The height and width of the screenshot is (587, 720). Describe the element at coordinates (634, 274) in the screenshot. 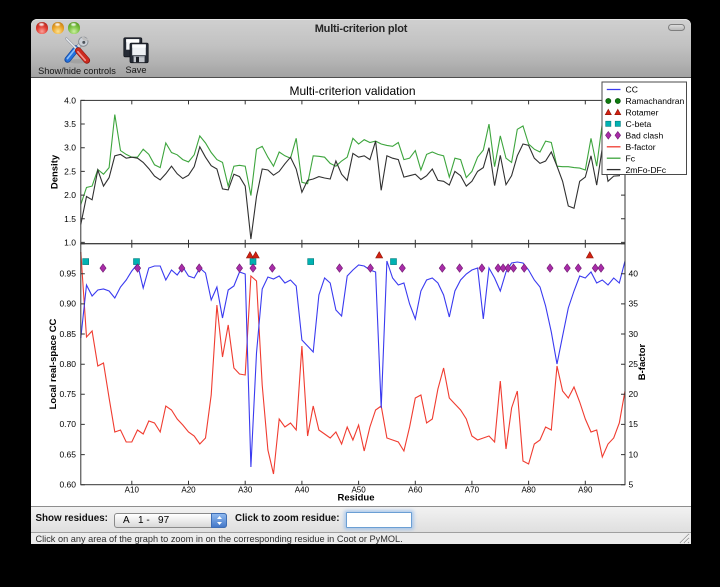

I see `svg-text: 40` at that location.